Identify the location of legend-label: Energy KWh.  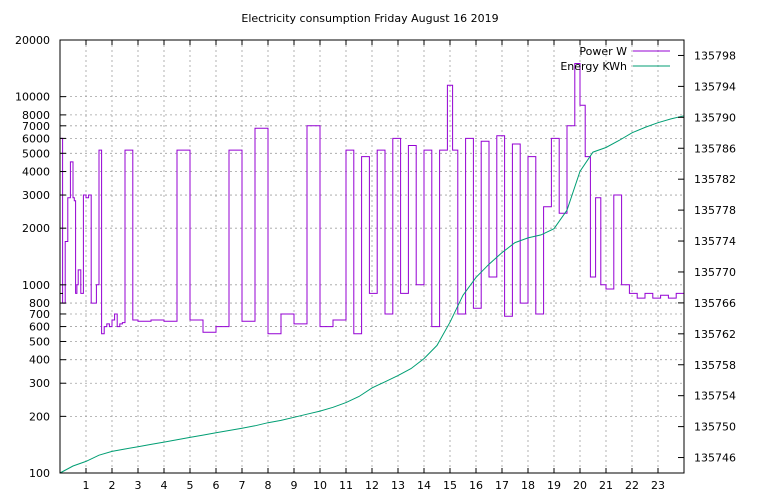
(593, 66).